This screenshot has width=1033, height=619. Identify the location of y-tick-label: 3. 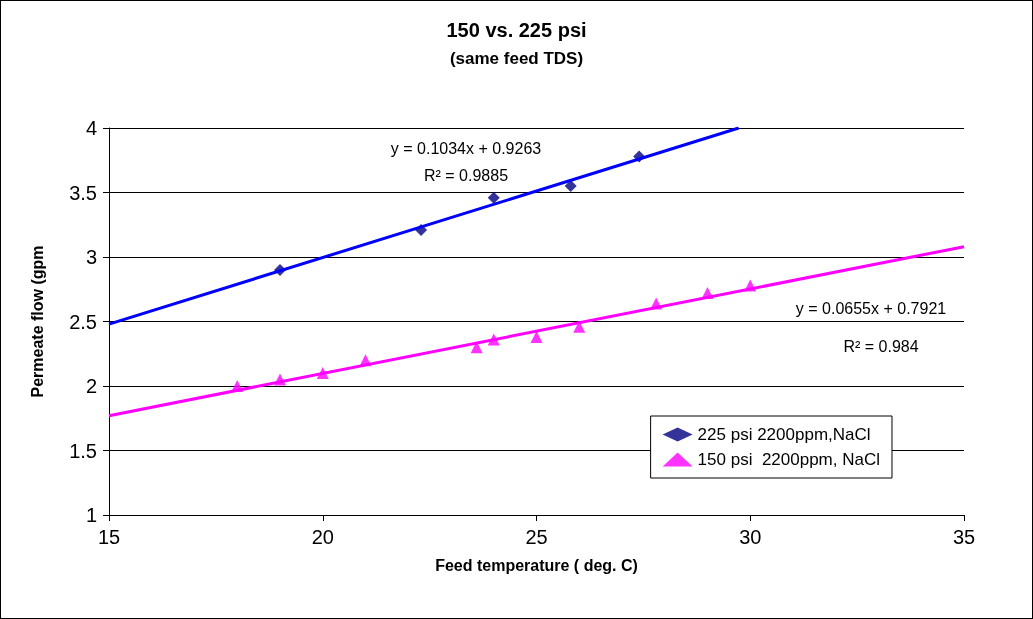
(91, 257).